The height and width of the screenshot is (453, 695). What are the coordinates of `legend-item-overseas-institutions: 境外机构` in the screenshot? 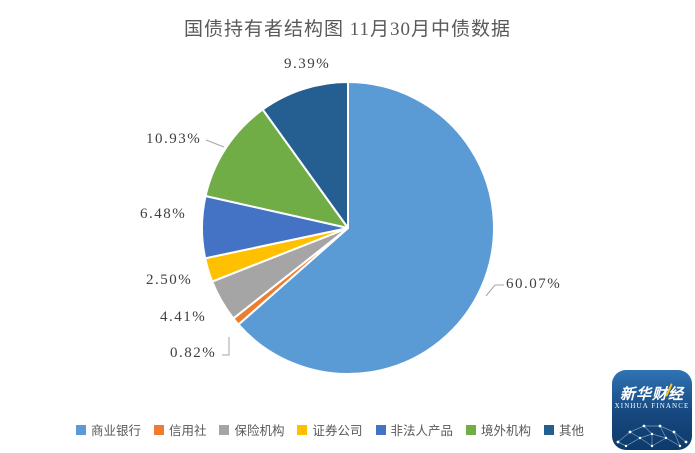 It's located at (498, 429).